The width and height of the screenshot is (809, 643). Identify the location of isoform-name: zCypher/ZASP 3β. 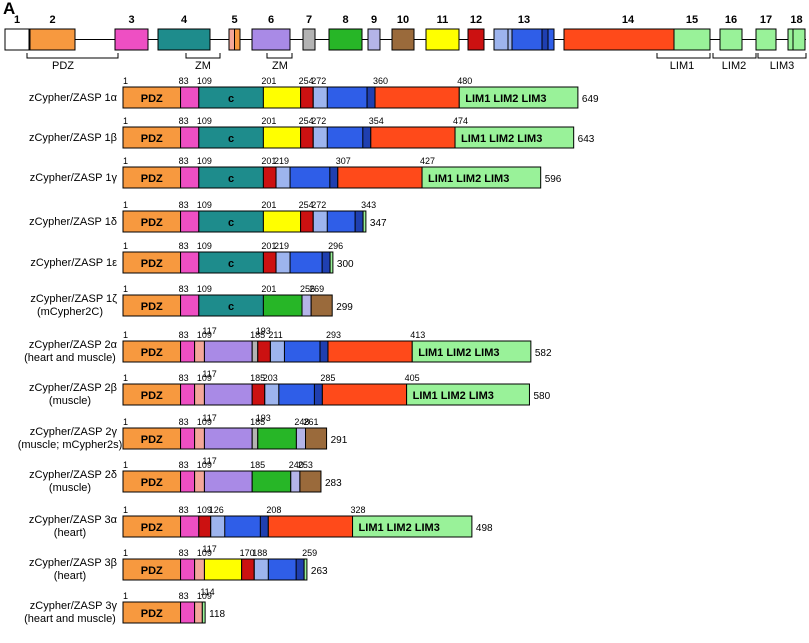
(73, 563).